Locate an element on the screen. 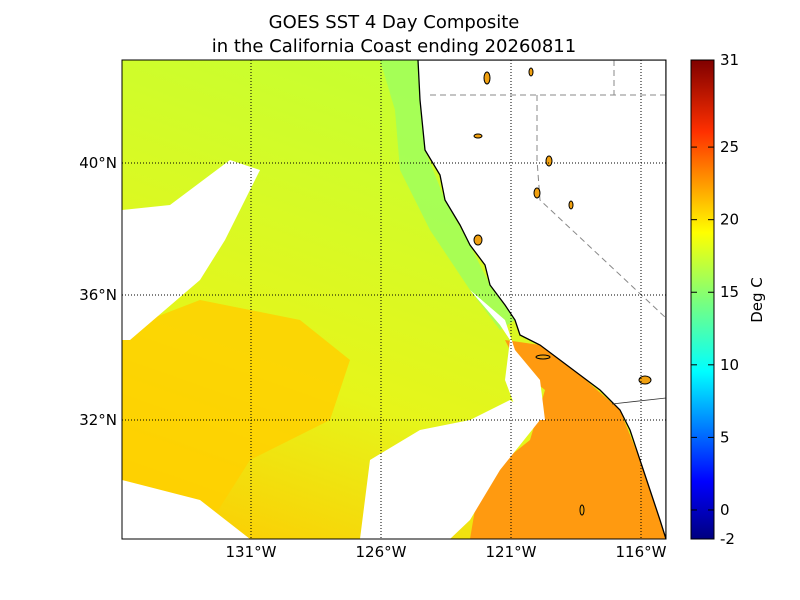 The height and width of the screenshot is (600, 800). lon-label: 126°W is located at coordinates (381, 552).